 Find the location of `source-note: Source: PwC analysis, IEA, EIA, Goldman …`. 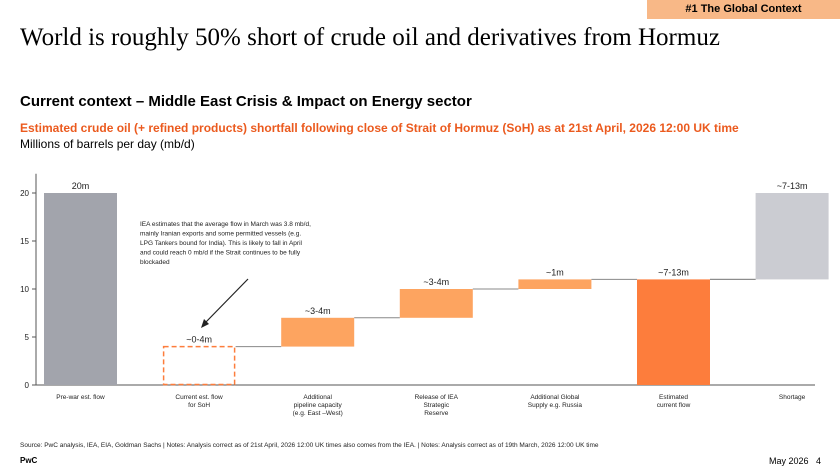

source-note: Source: PwC analysis, IEA, EIA, Goldman … is located at coordinates (309, 445).